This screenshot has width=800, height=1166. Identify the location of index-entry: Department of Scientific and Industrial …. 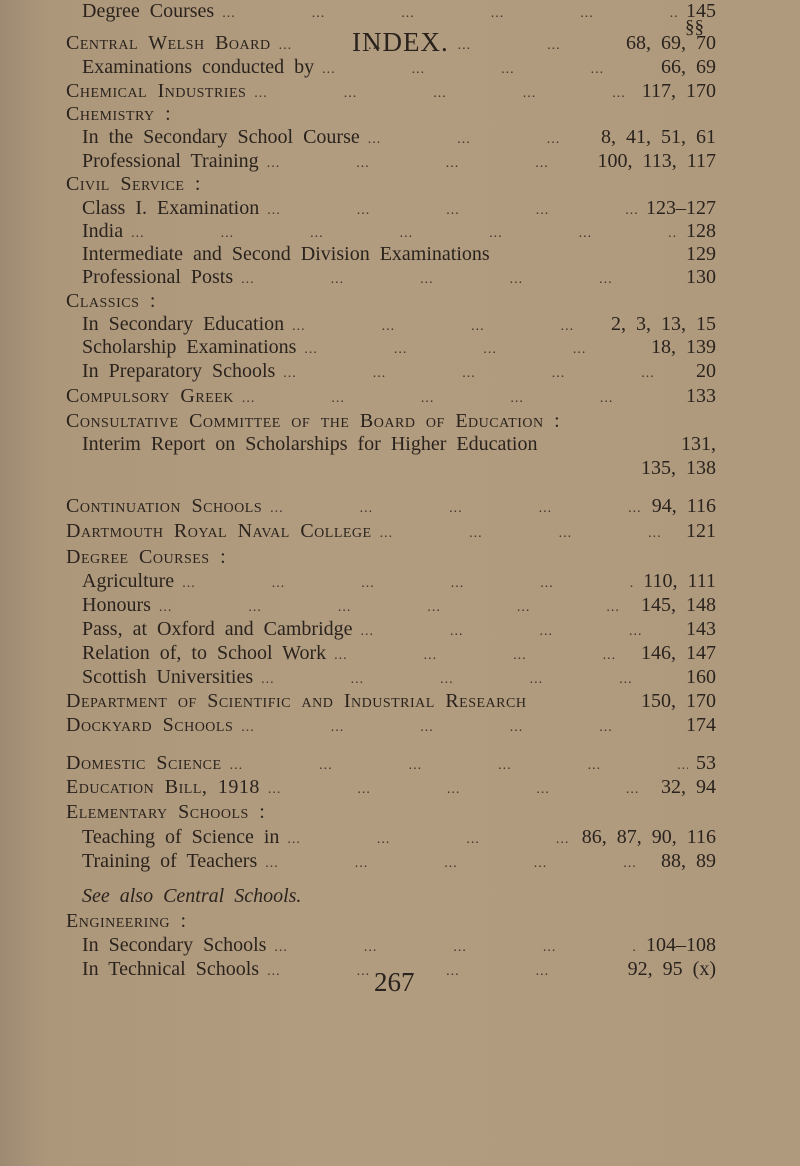
(391, 702).